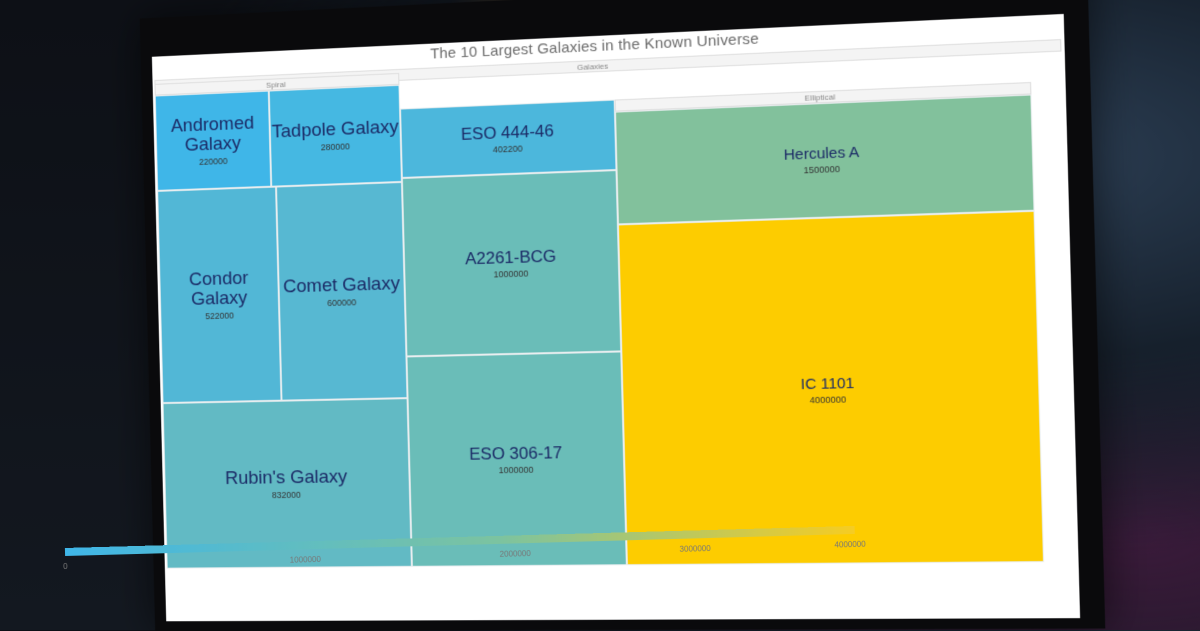 Image resolution: width=1200 pixels, height=631 pixels. I want to click on treemap-cell-label: Condor Galaxy, so click(219, 289).